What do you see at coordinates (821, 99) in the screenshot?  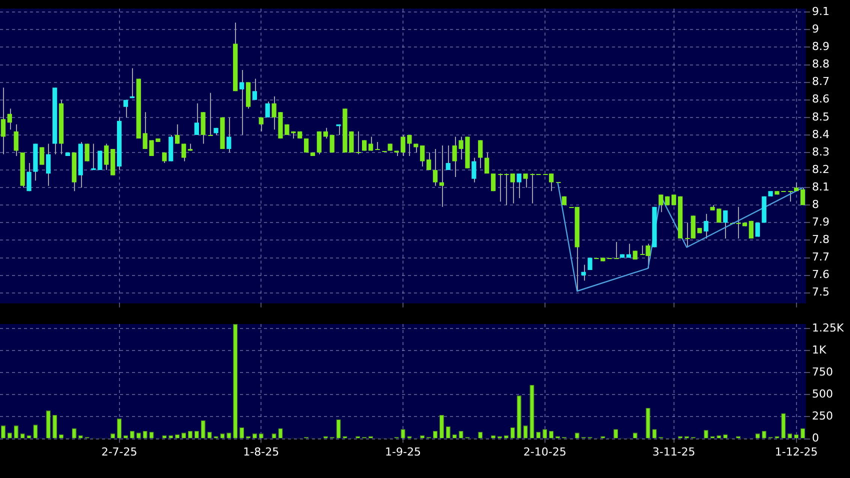 I see `y-tick-label: 8.6` at bounding box center [821, 99].